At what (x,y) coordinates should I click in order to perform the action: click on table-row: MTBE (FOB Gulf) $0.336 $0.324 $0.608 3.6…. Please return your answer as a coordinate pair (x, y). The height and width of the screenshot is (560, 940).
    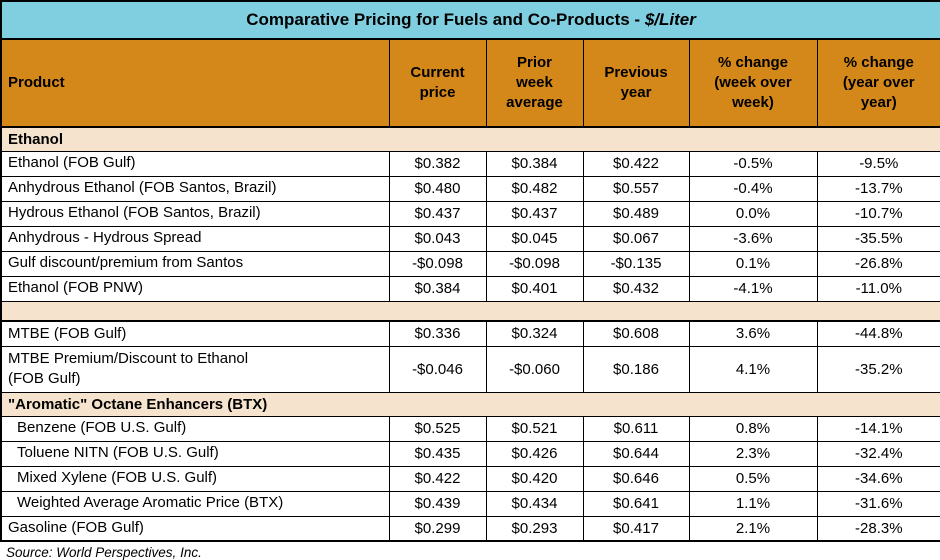
    Looking at the image, I should click on (470, 333).